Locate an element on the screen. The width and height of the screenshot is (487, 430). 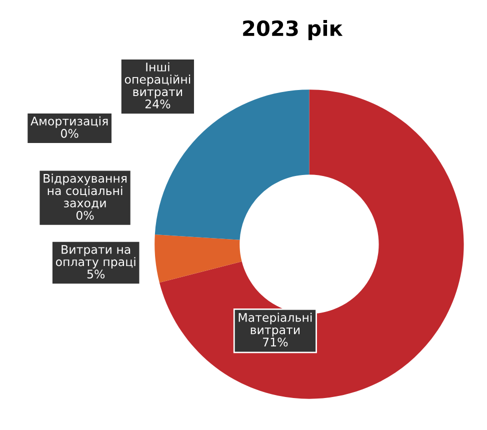
data-label: 71% is located at coordinates (275, 342).